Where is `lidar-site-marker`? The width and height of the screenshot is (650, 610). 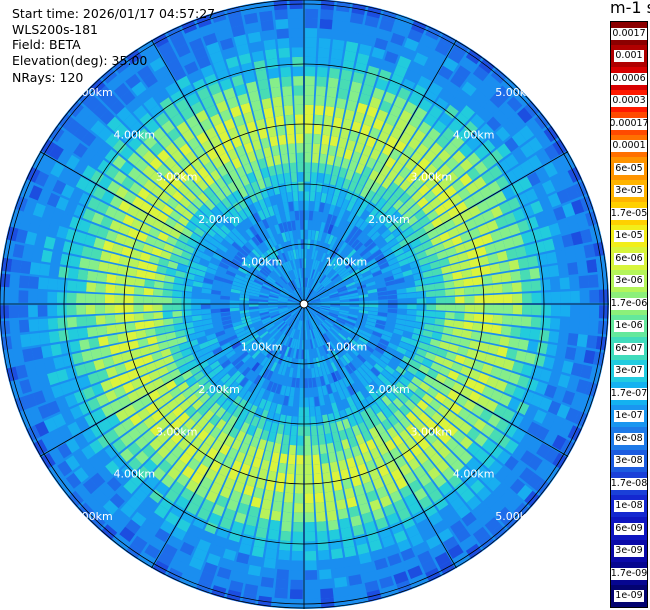
lidar-site-marker is located at coordinates (304, 304).